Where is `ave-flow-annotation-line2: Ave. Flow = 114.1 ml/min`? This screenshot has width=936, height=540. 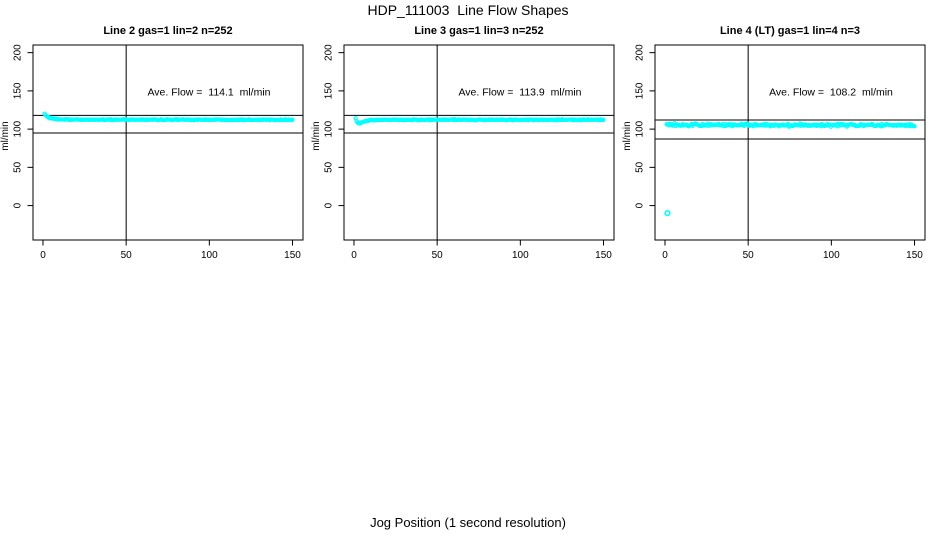
ave-flow-annotation-line2: Ave. Flow = 114.1 ml/min is located at coordinates (209, 92).